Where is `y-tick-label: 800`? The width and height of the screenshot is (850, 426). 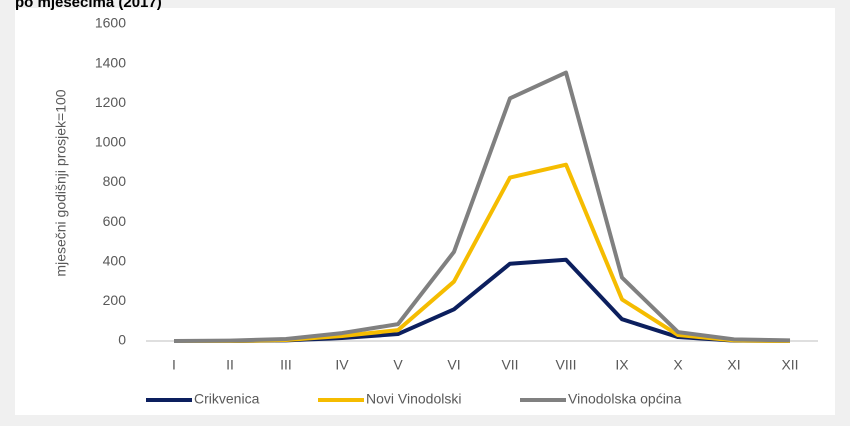 y-tick-label: 800 is located at coordinates (115, 181).